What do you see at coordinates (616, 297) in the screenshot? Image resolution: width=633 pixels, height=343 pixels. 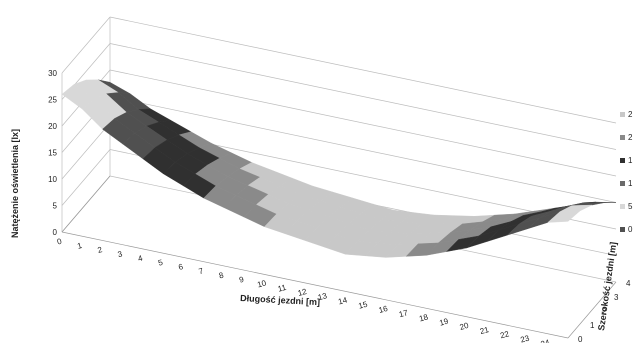 I see `z-tick-label: 3` at bounding box center [616, 297].